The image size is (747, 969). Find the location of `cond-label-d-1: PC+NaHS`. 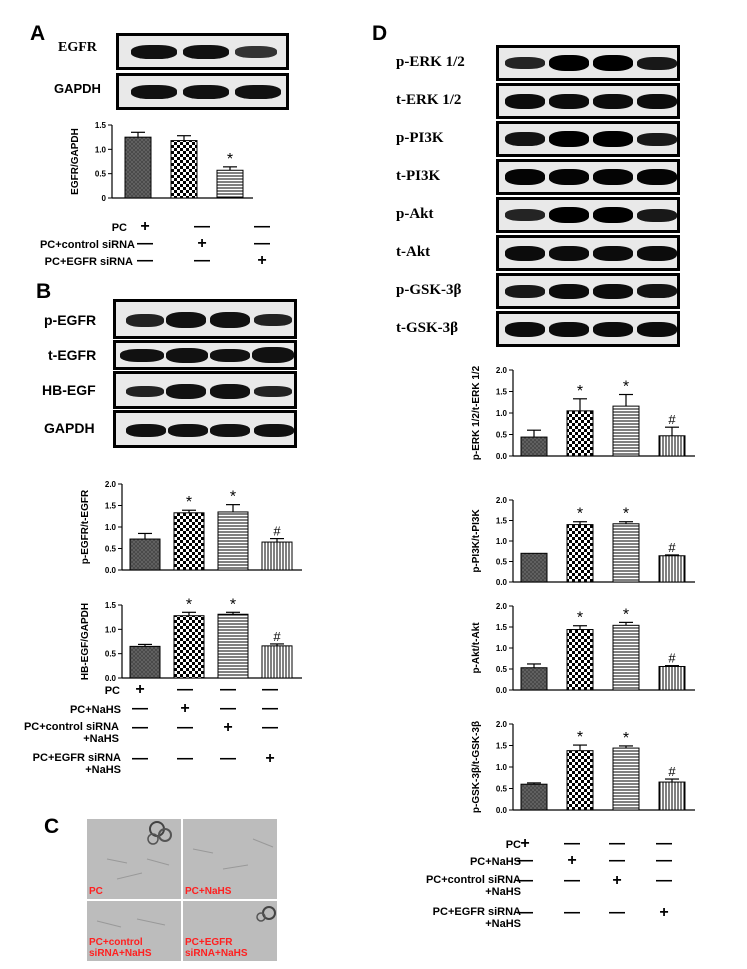

cond-label-d-1: PC+NaHS is located at coordinates (495, 862).